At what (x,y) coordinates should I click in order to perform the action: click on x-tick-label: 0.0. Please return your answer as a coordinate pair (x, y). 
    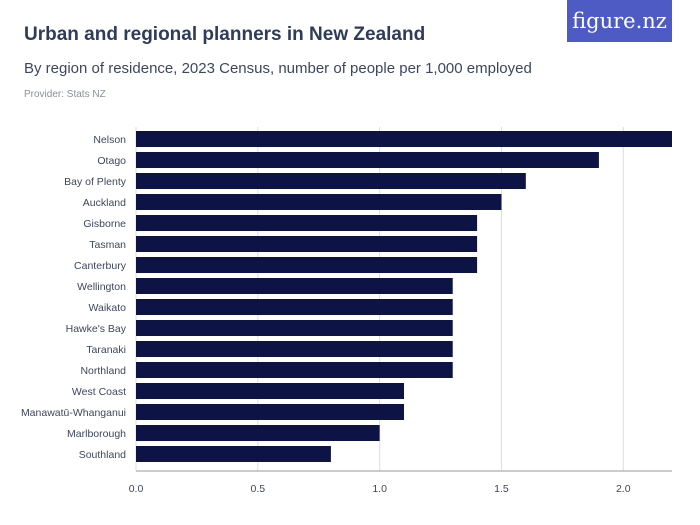
    Looking at the image, I should click on (136, 489).